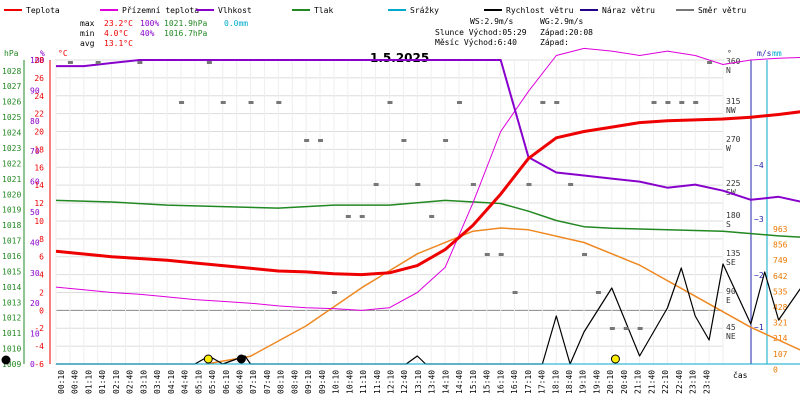 The width and height of the screenshot is (800, 400). Describe the element at coordinates (157, 382) in the screenshot. I see `time-tick: 03:40` at that location.